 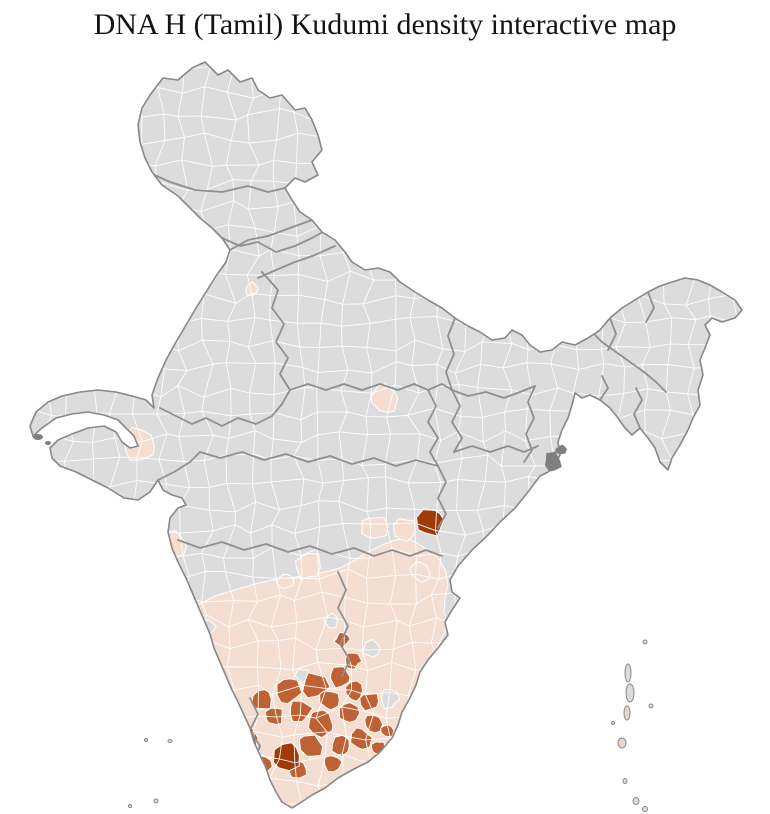 I want to click on river-delta-areas, so click(x=300, y=453).